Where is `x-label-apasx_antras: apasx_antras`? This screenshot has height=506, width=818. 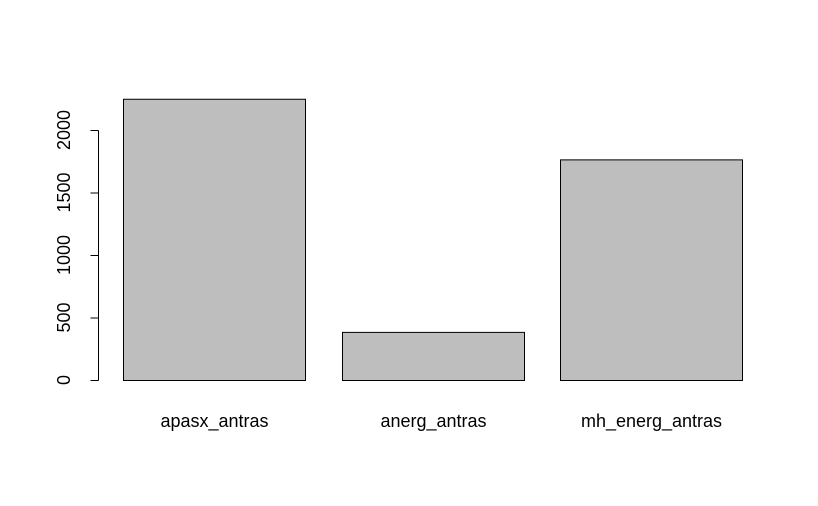
x-label-apasx_antras: apasx_antras is located at coordinates (214, 421).